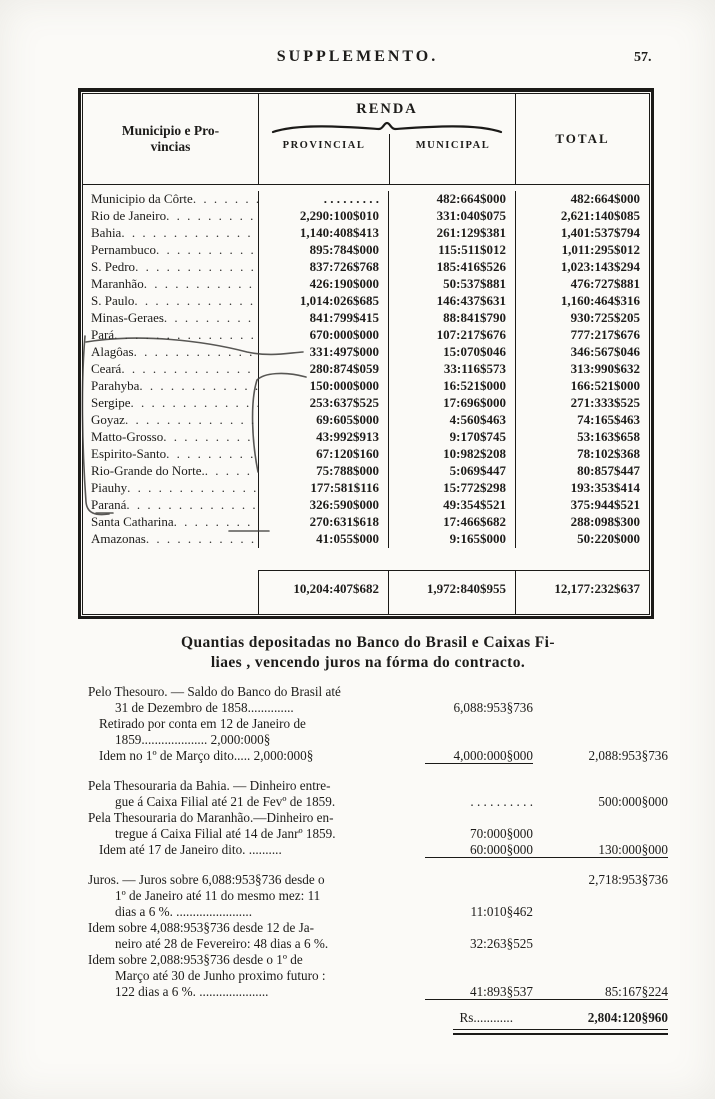 Image resolution: width=715 pixels, height=1099 pixels. What do you see at coordinates (324, 145) in the screenshot?
I see `header-provincial: PROVINCIAL` at bounding box center [324, 145].